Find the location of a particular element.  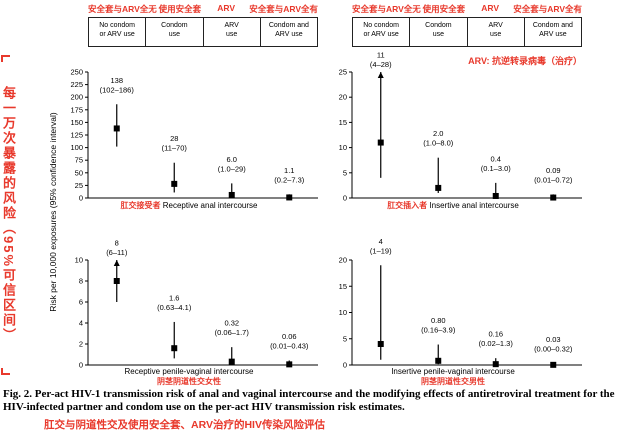

point-value-label: 4 is located at coordinates (381, 241).